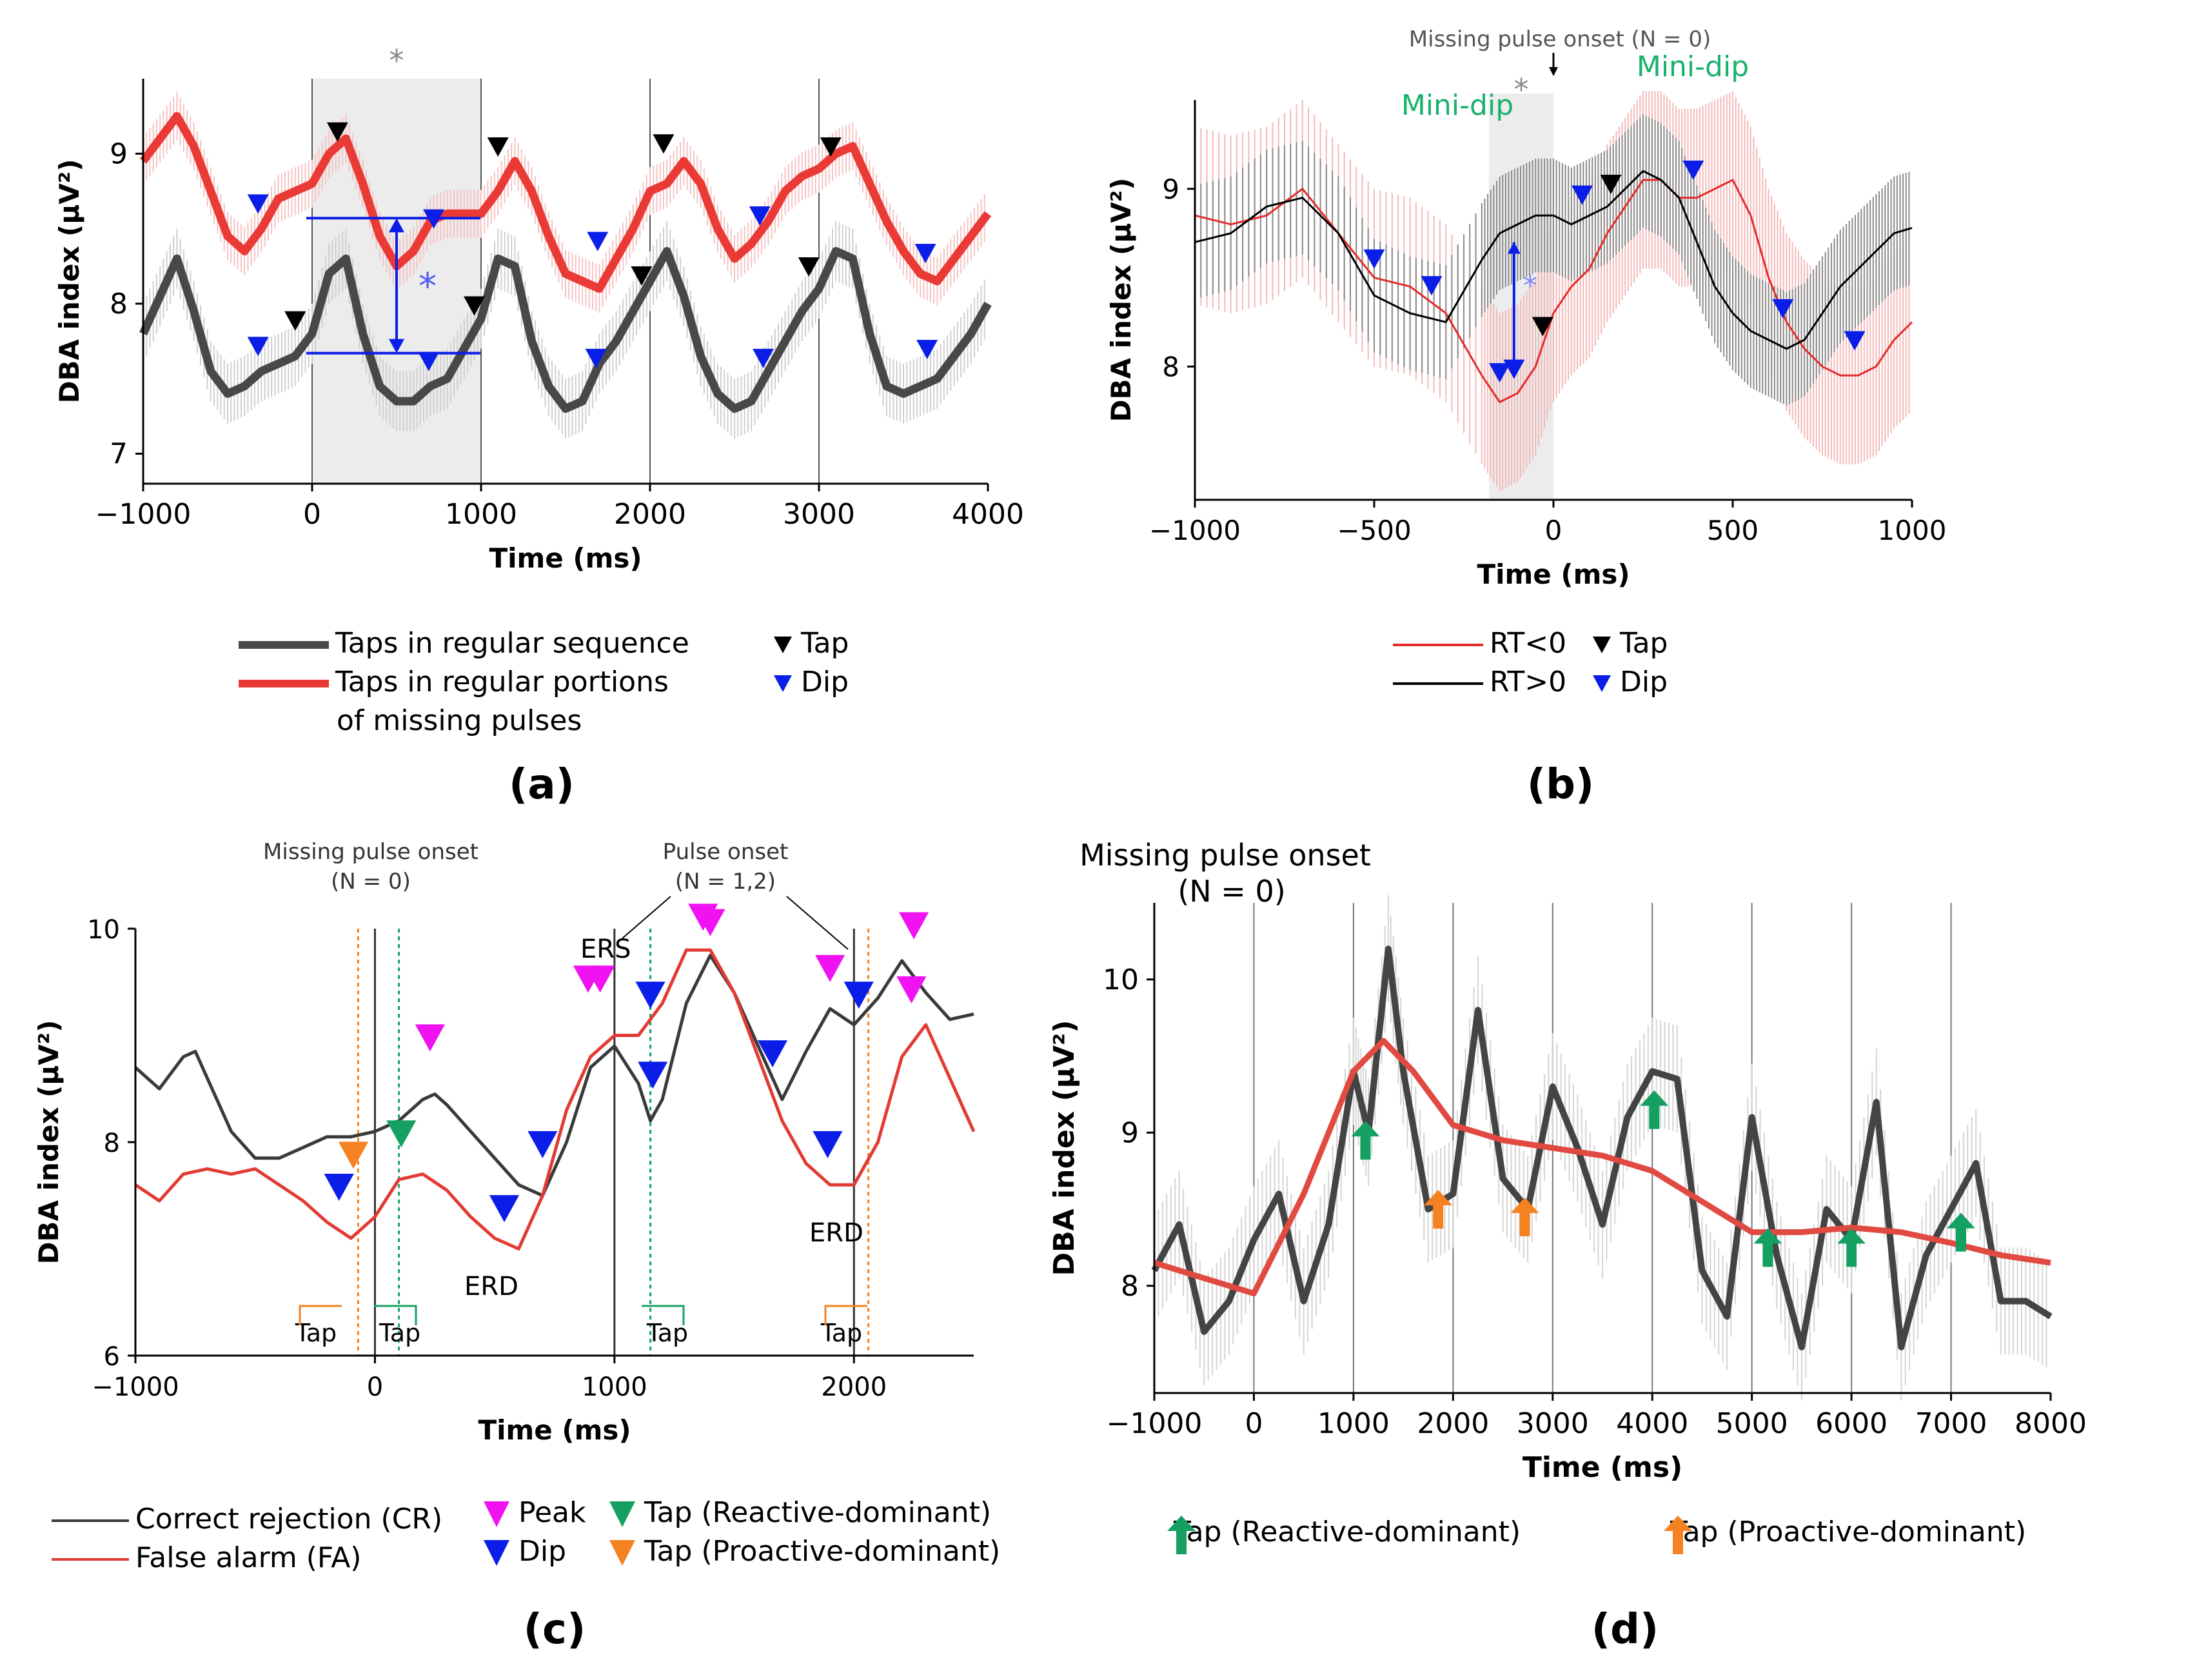 This screenshot has width=2188, height=1680. What do you see at coordinates (112, 1357) in the screenshot?
I see `y-tick-label: 6` at bounding box center [112, 1357].